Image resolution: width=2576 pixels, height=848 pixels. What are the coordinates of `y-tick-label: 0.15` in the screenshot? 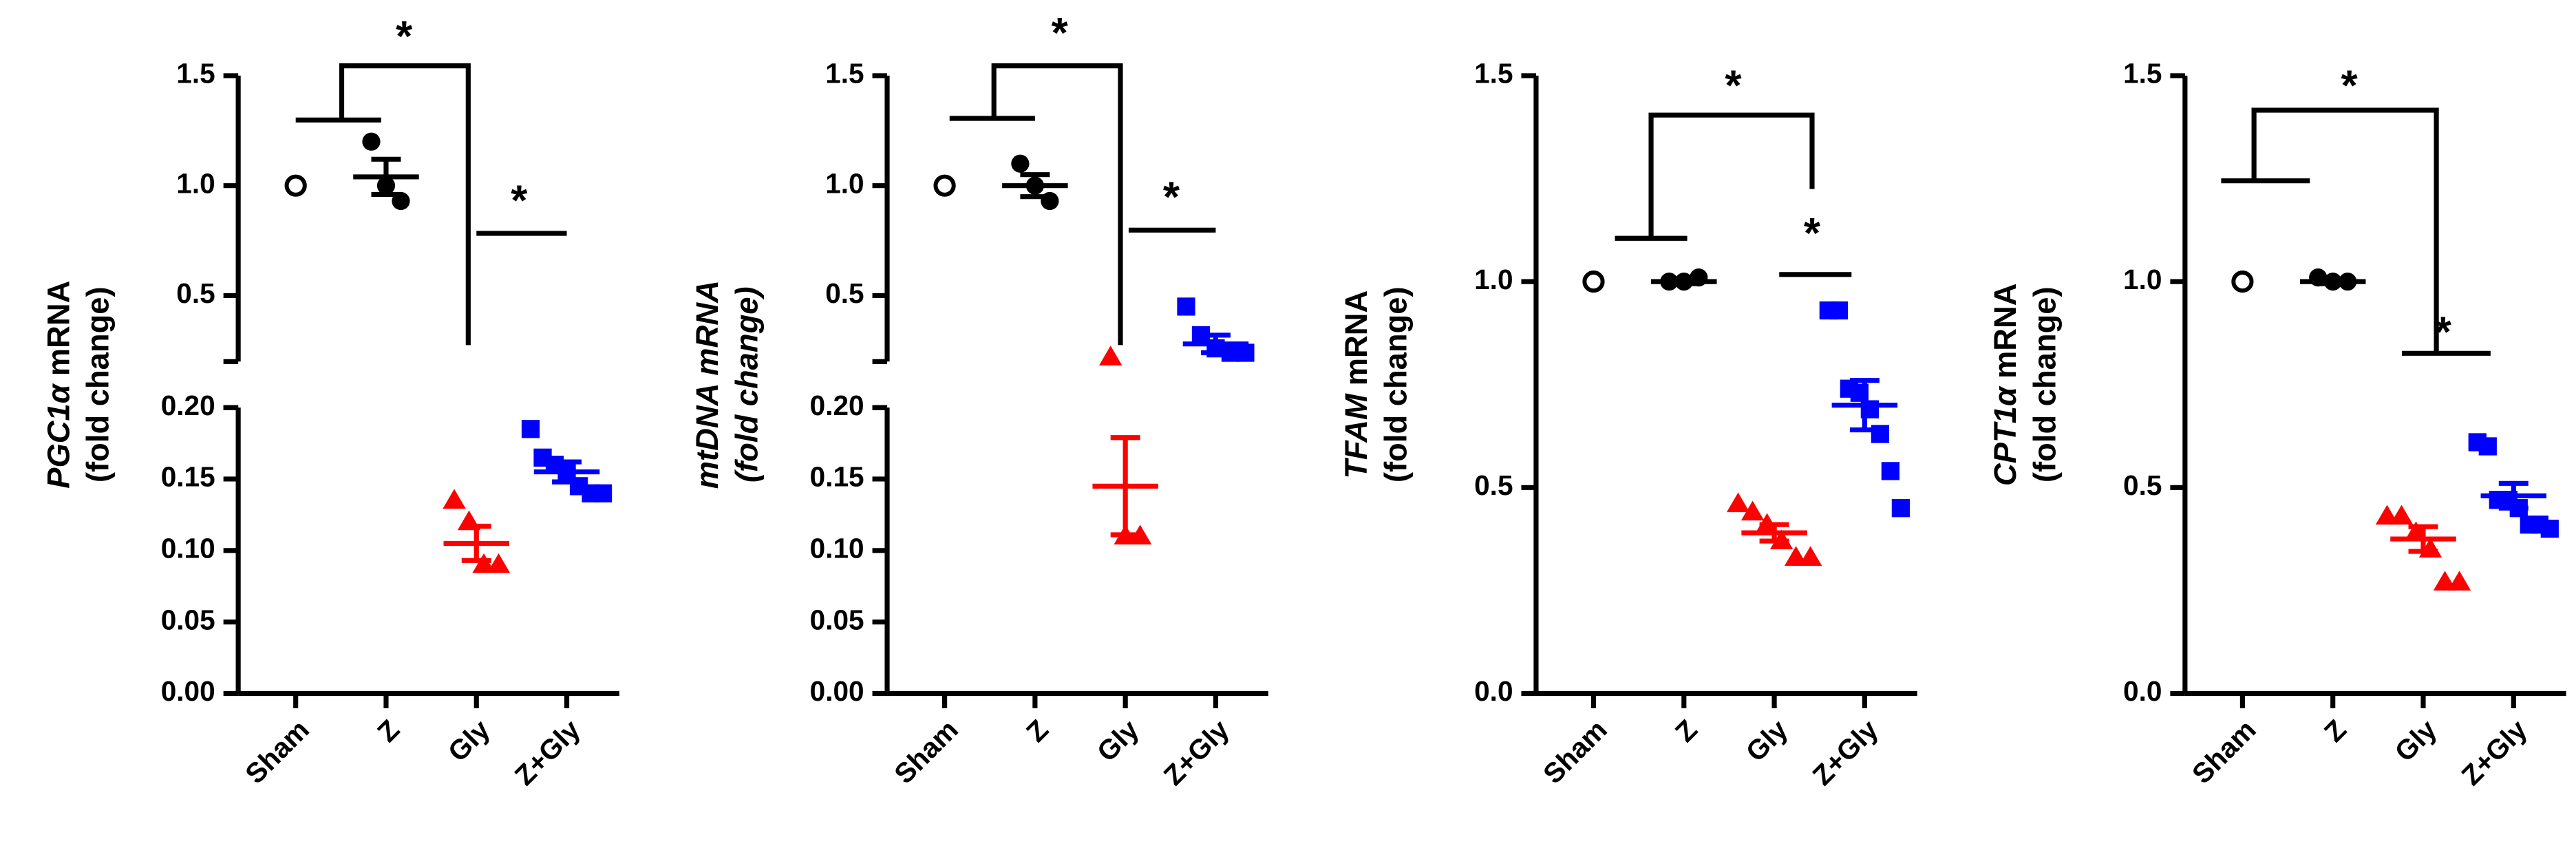 It's located at (837, 477).